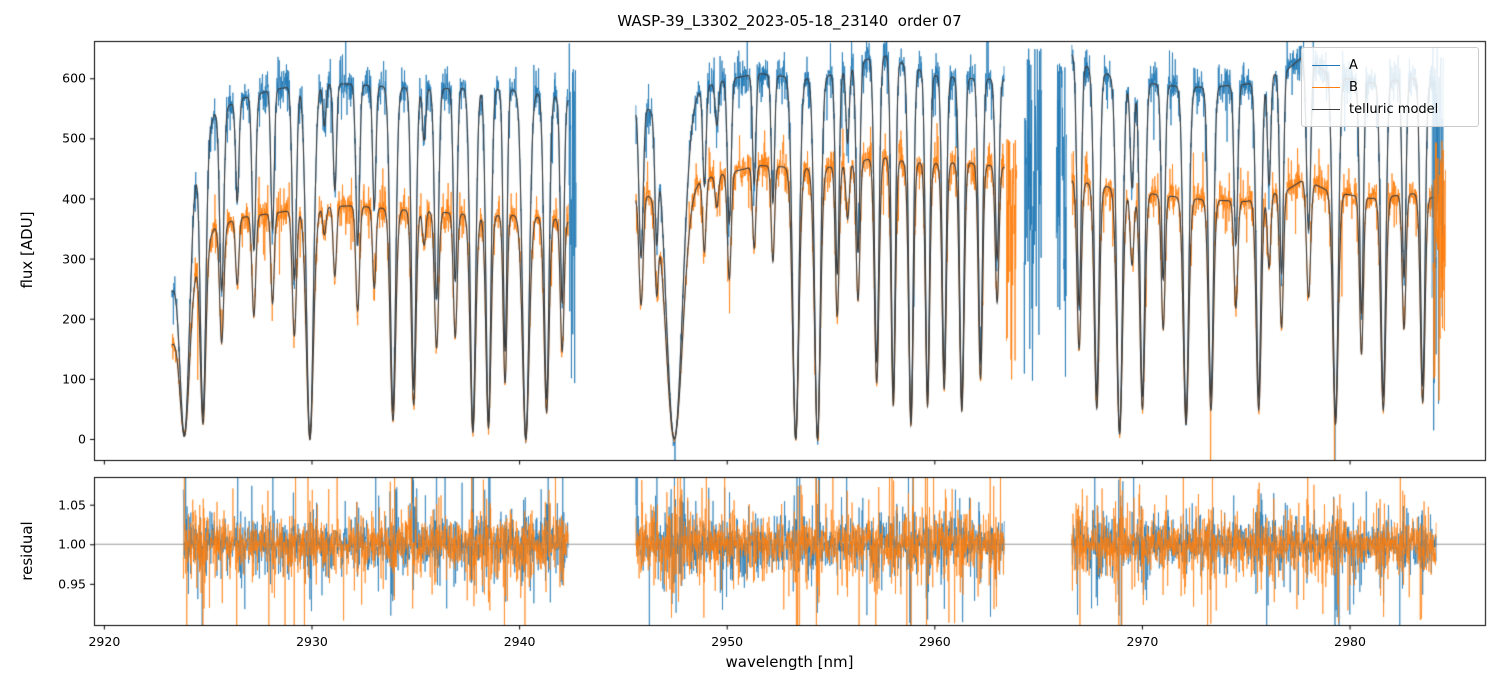 The image size is (1504, 696). What do you see at coordinates (1350, 641) in the screenshot?
I see `x-tick-label: 2980` at bounding box center [1350, 641].